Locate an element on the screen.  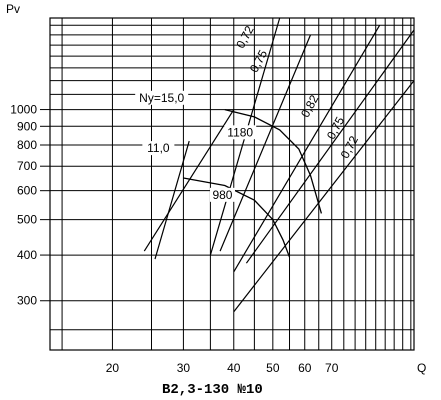
x-tick-label: 60 is located at coordinates (305, 368).